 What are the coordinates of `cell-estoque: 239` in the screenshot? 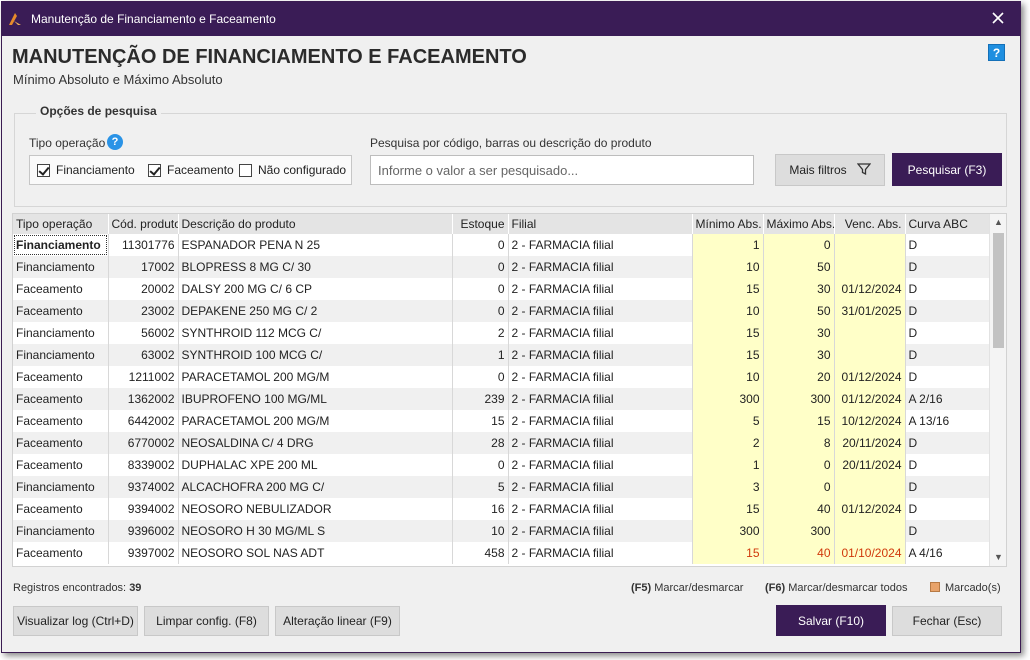 It's located at (480, 399).